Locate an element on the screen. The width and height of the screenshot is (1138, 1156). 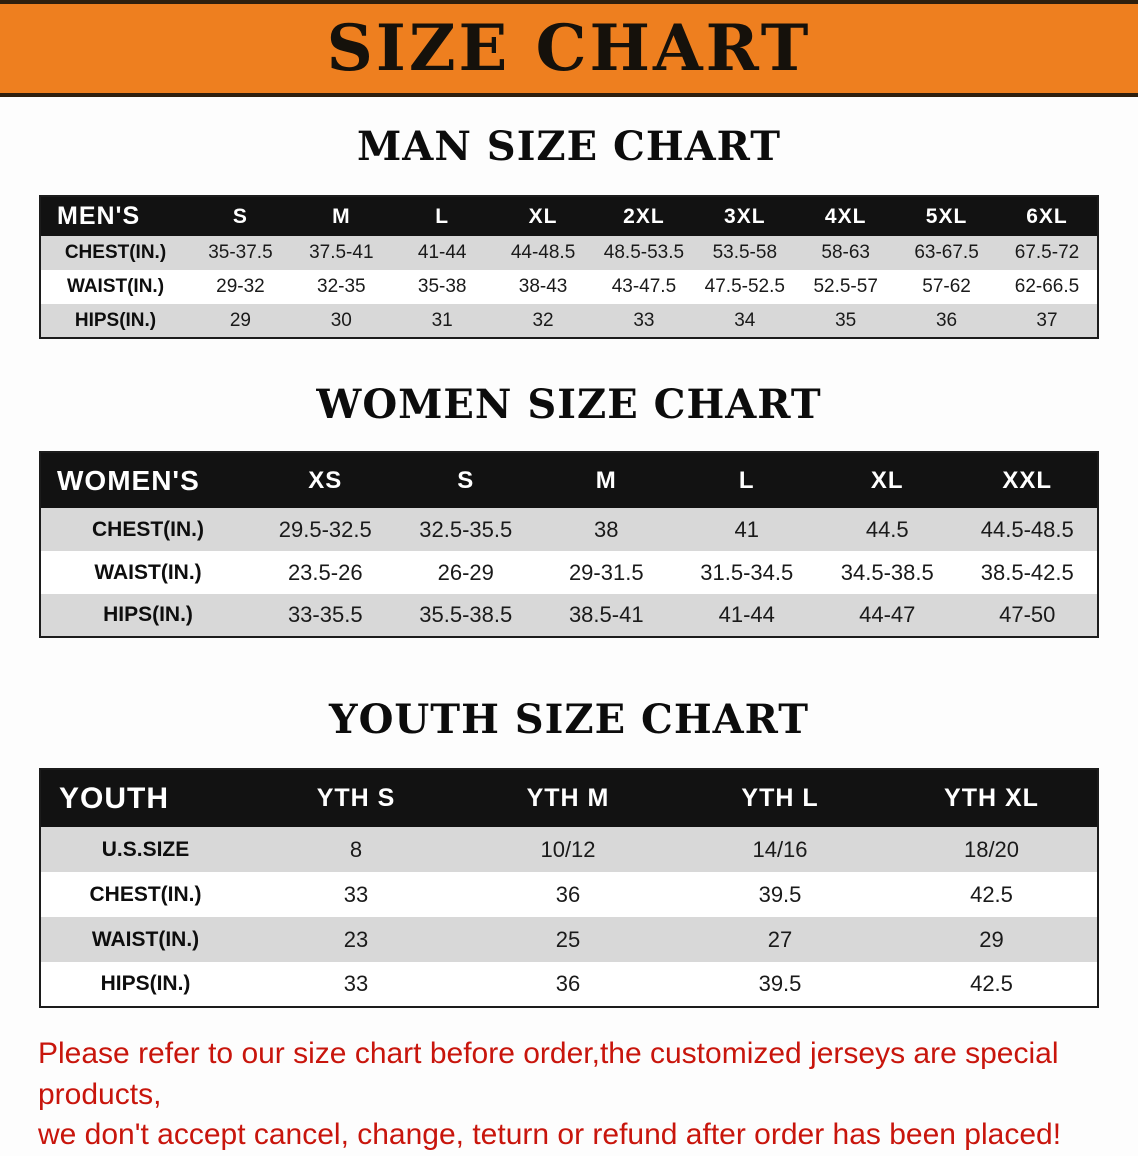
size-value-cell: 37.5-41 is located at coordinates (341, 252).